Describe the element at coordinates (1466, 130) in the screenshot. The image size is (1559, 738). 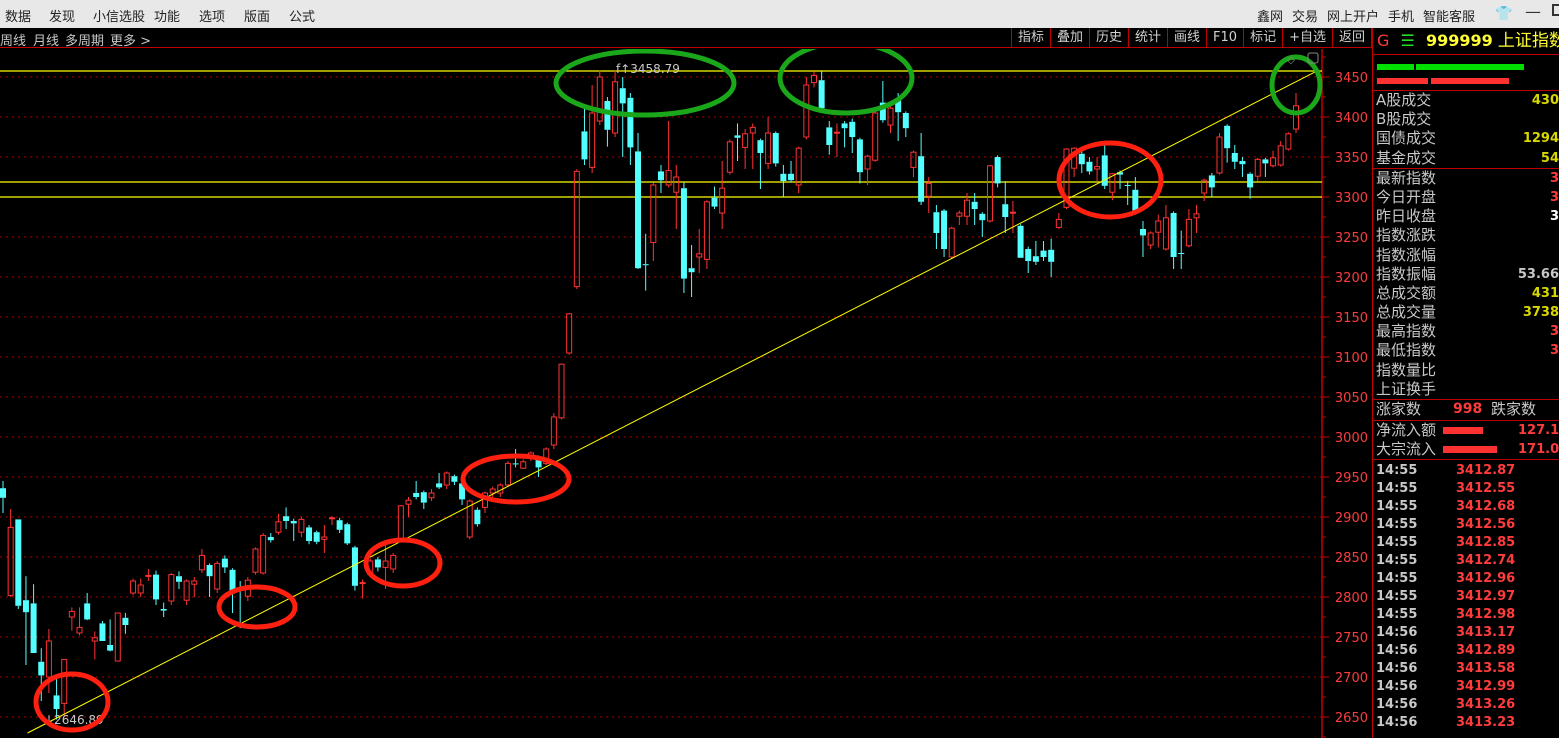
I see `turnover-stats: A股成交 430 B股成交 国债成交 1294 基金成交 54` at that location.